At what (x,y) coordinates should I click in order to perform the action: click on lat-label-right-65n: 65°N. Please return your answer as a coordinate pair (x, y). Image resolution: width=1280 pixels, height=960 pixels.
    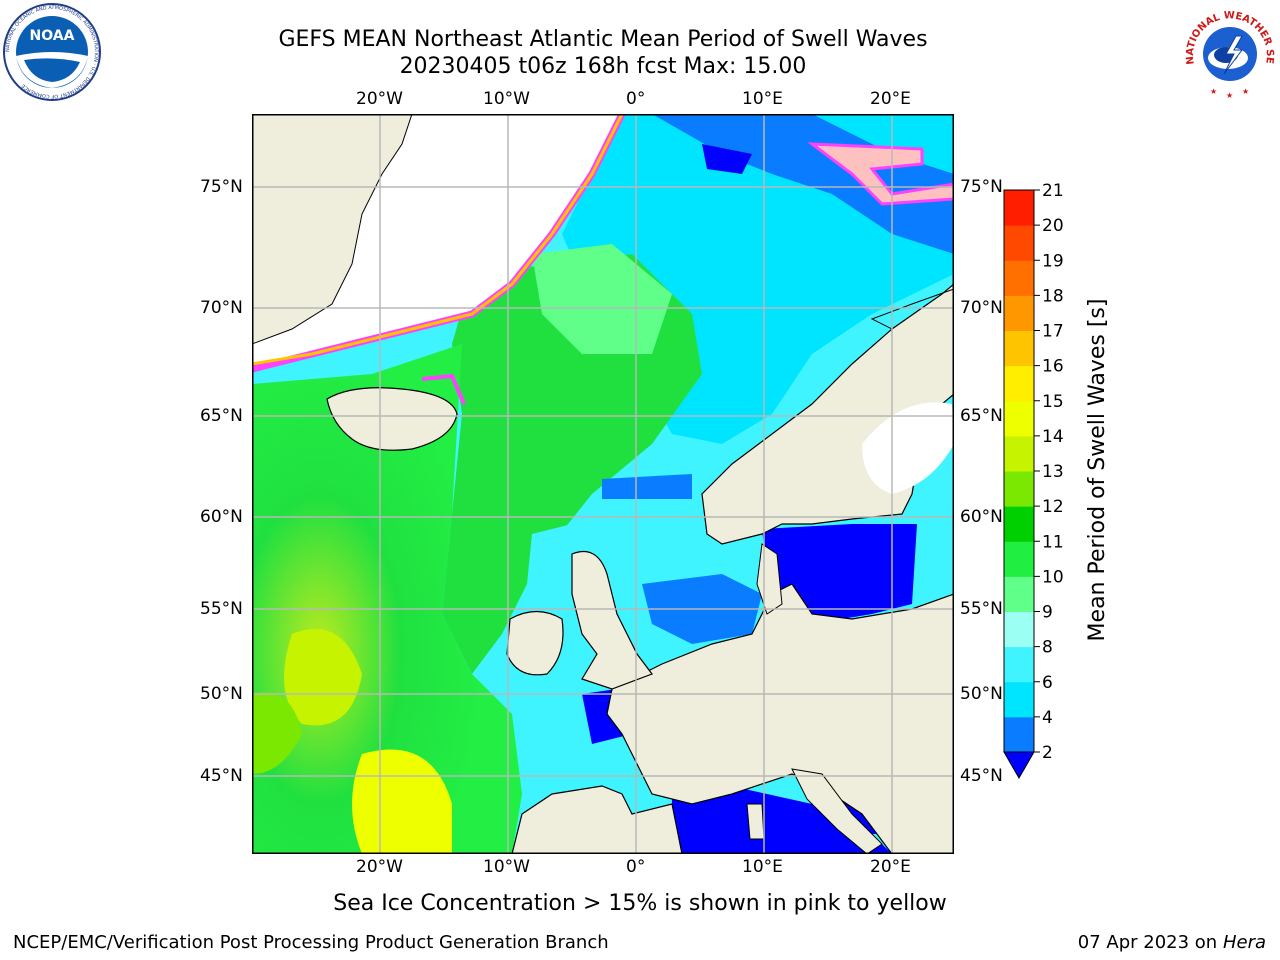
    Looking at the image, I should click on (981, 416).